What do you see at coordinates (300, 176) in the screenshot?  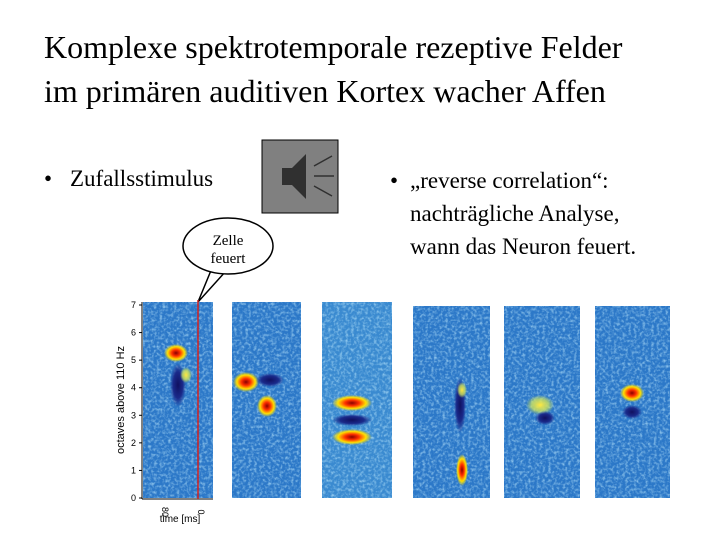 I see `speaker-icon` at bounding box center [300, 176].